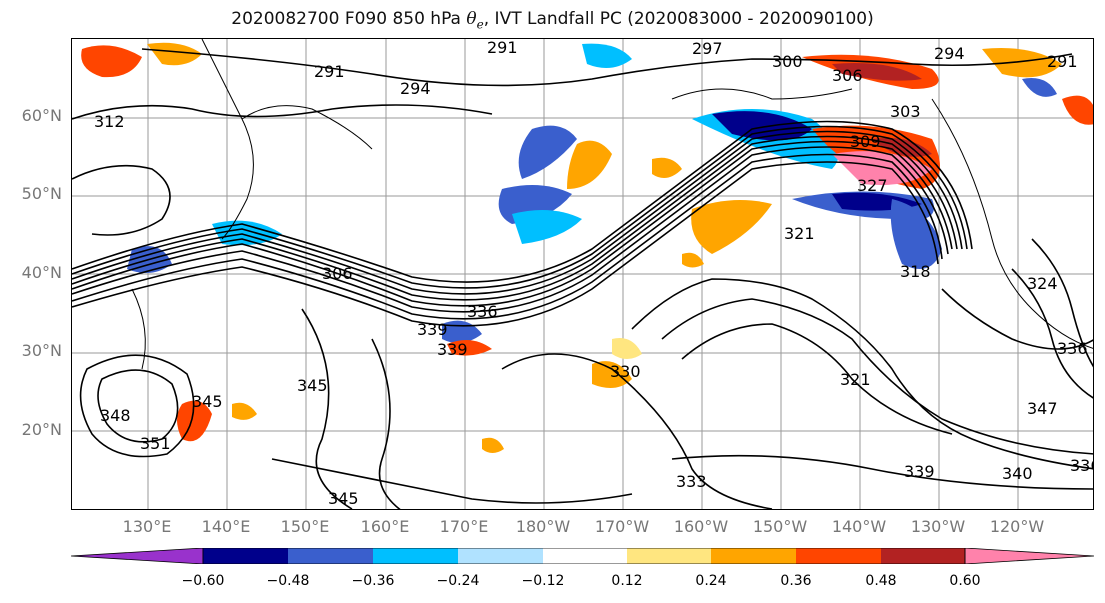 This screenshot has height=603, width=1105. Describe the element at coordinates (203, 581) in the screenshot. I see `colorbar-tick: −0.60` at that location.